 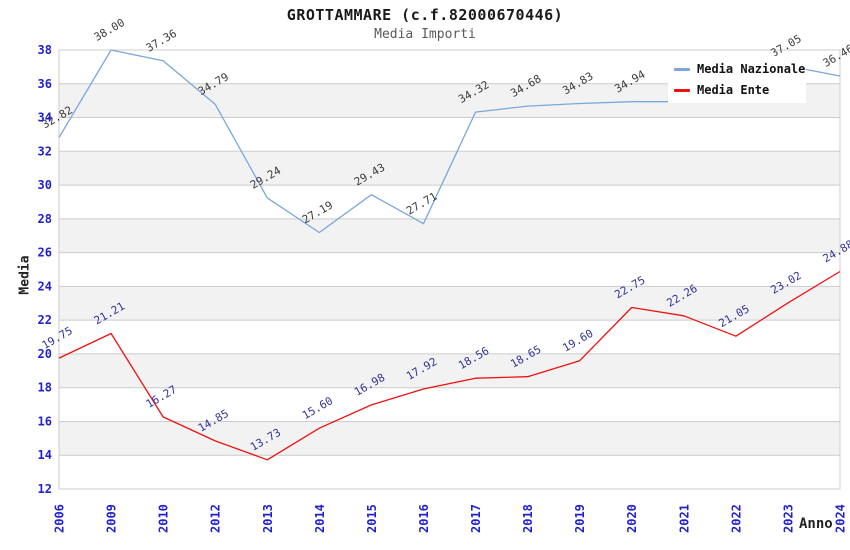 What do you see at coordinates (45, 388) in the screenshot?
I see `svg-text: 18` at bounding box center [45, 388].